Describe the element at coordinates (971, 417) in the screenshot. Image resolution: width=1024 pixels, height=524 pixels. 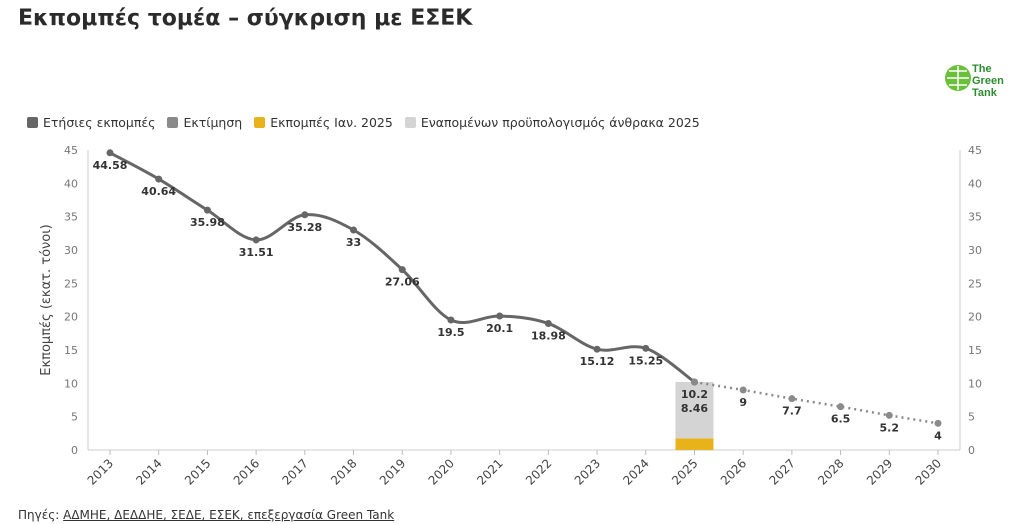
I see `y-tick-label-right: 5` at that location.